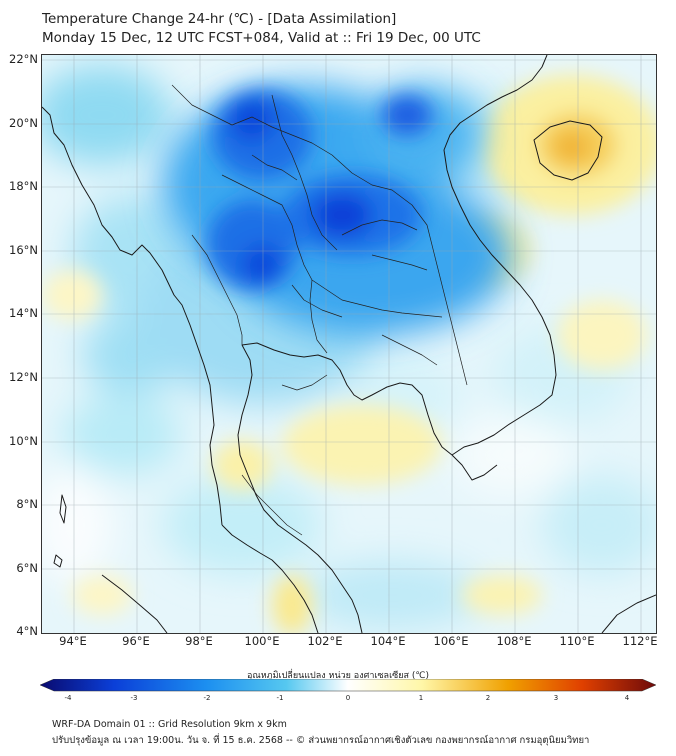 The width and height of the screenshot is (676, 756). What do you see at coordinates (421, 698) in the screenshot?
I see `colorbar-tick-1: 1` at bounding box center [421, 698].